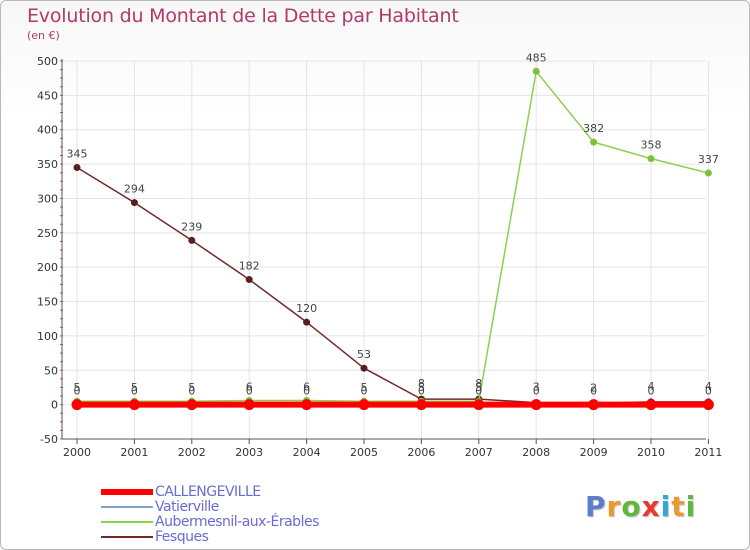 This screenshot has width=750, height=550. Describe the element at coordinates (77, 452) in the screenshot. I see `x-tick-label: 2000` at that location.